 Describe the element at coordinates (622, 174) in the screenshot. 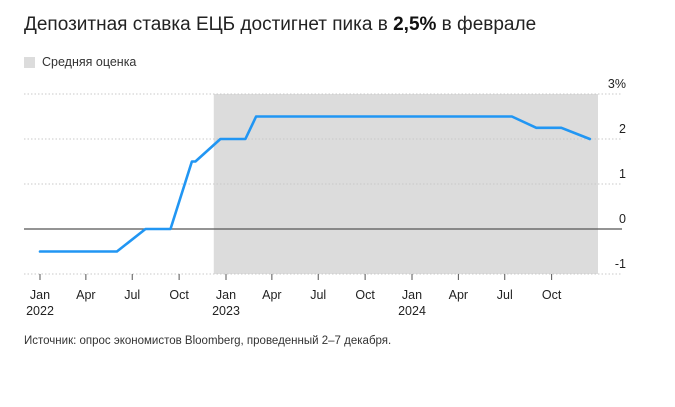

I see `y-tick-label: 1` at that location.